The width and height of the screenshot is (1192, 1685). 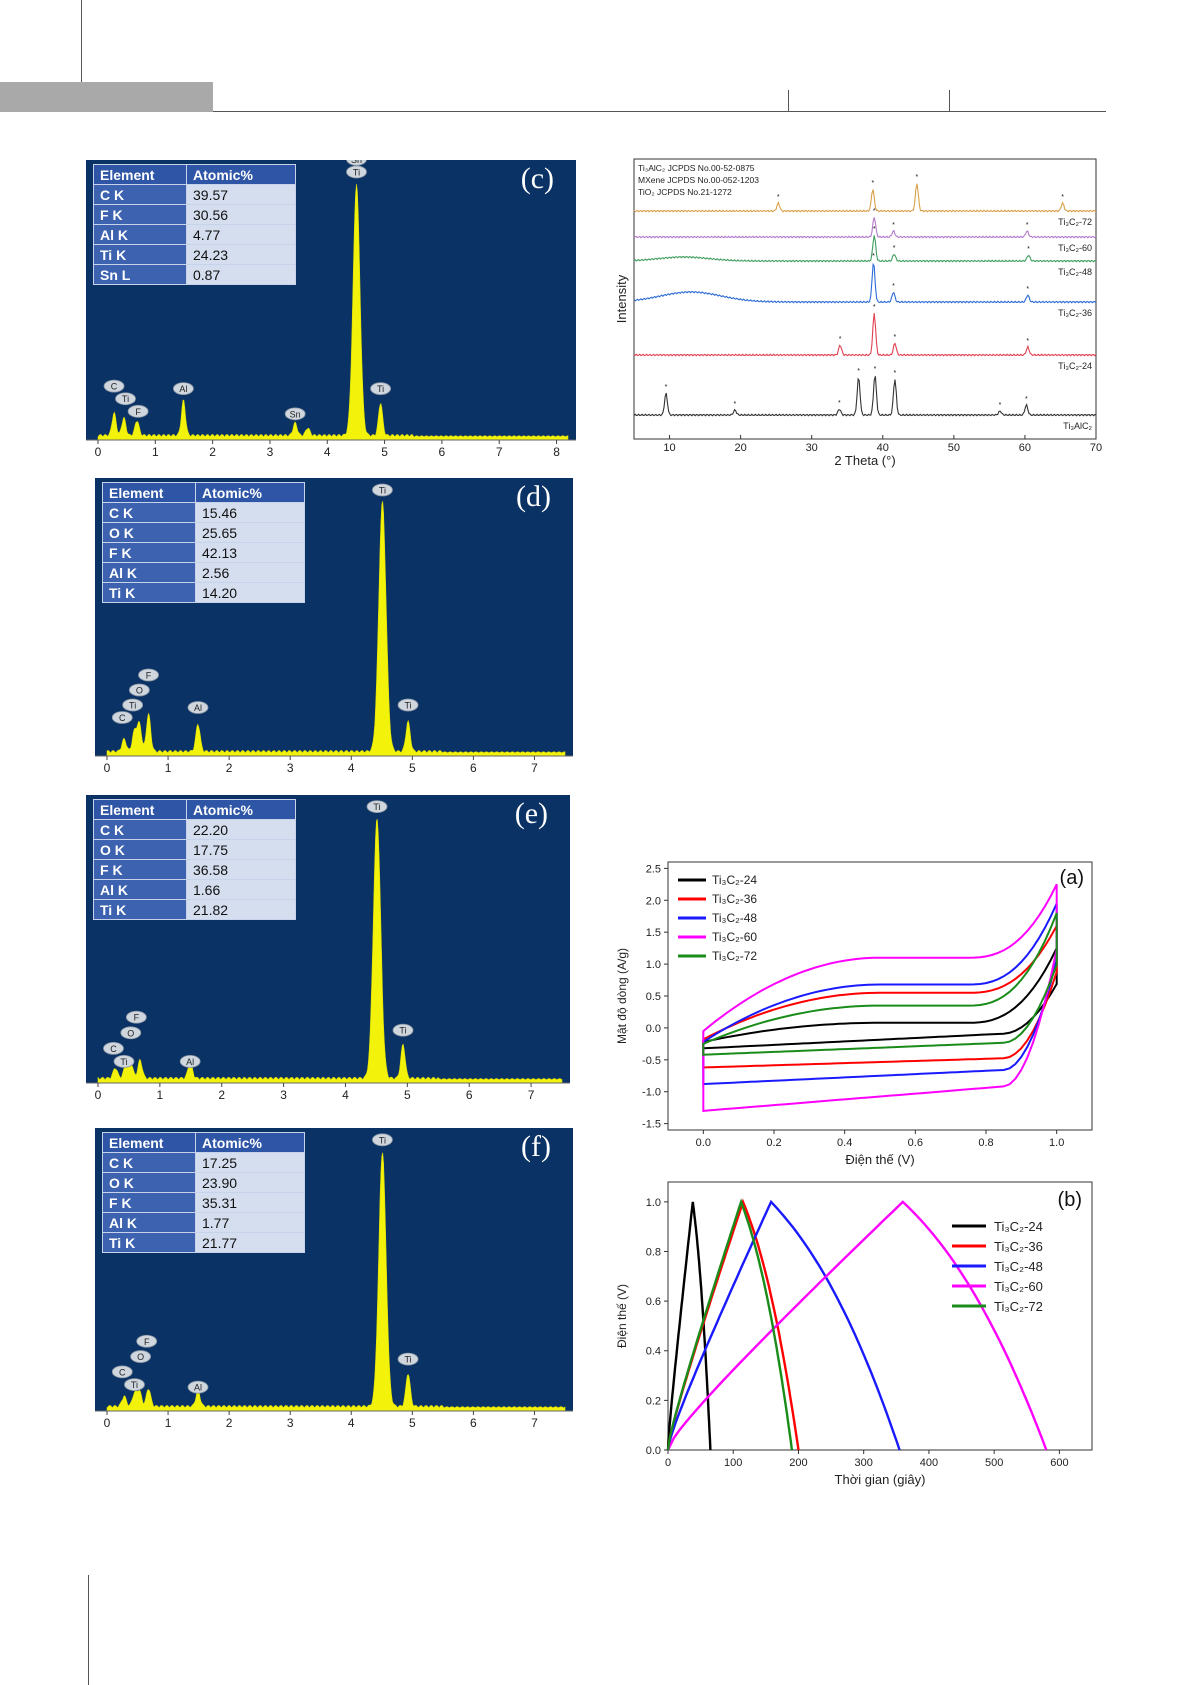 What do you see at coordinates (653, 1302) in the screenshot?
I see `gcd-y-tick-label: 0.6` at bounding box center [653, 1302].